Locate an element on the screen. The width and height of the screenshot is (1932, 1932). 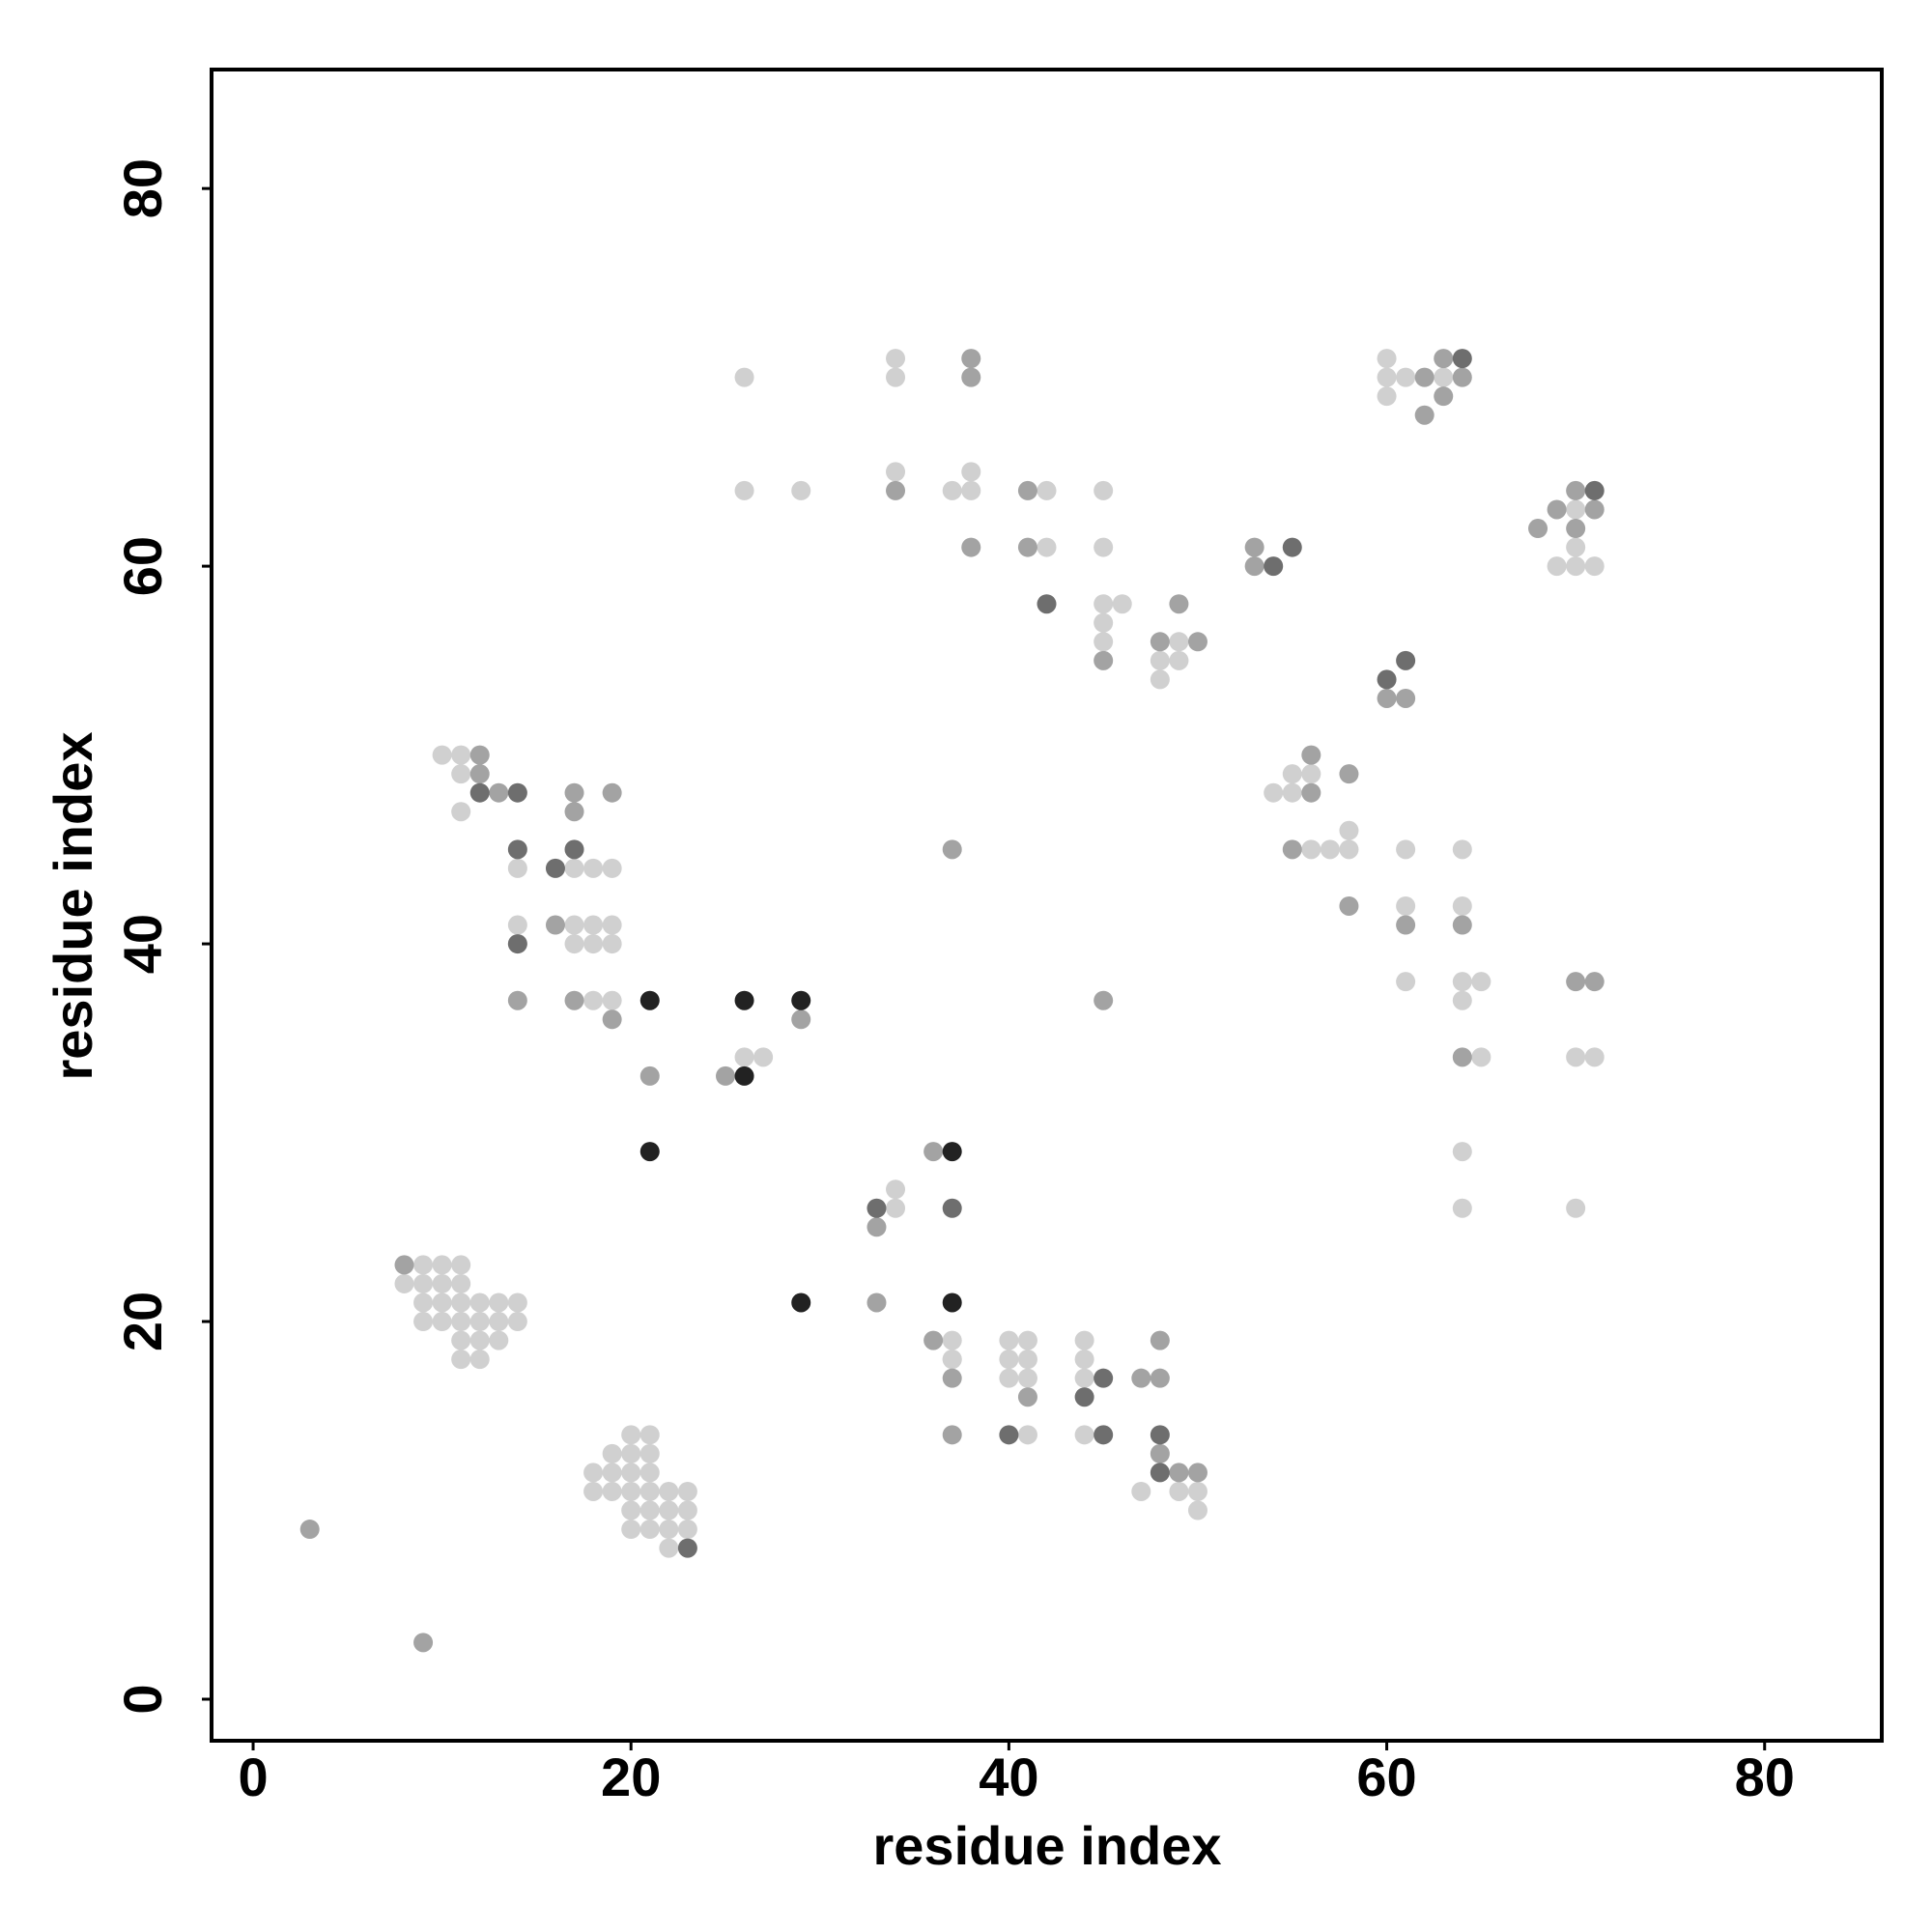
x-tick-label: 60 is located at coordinates (1386, 1777).